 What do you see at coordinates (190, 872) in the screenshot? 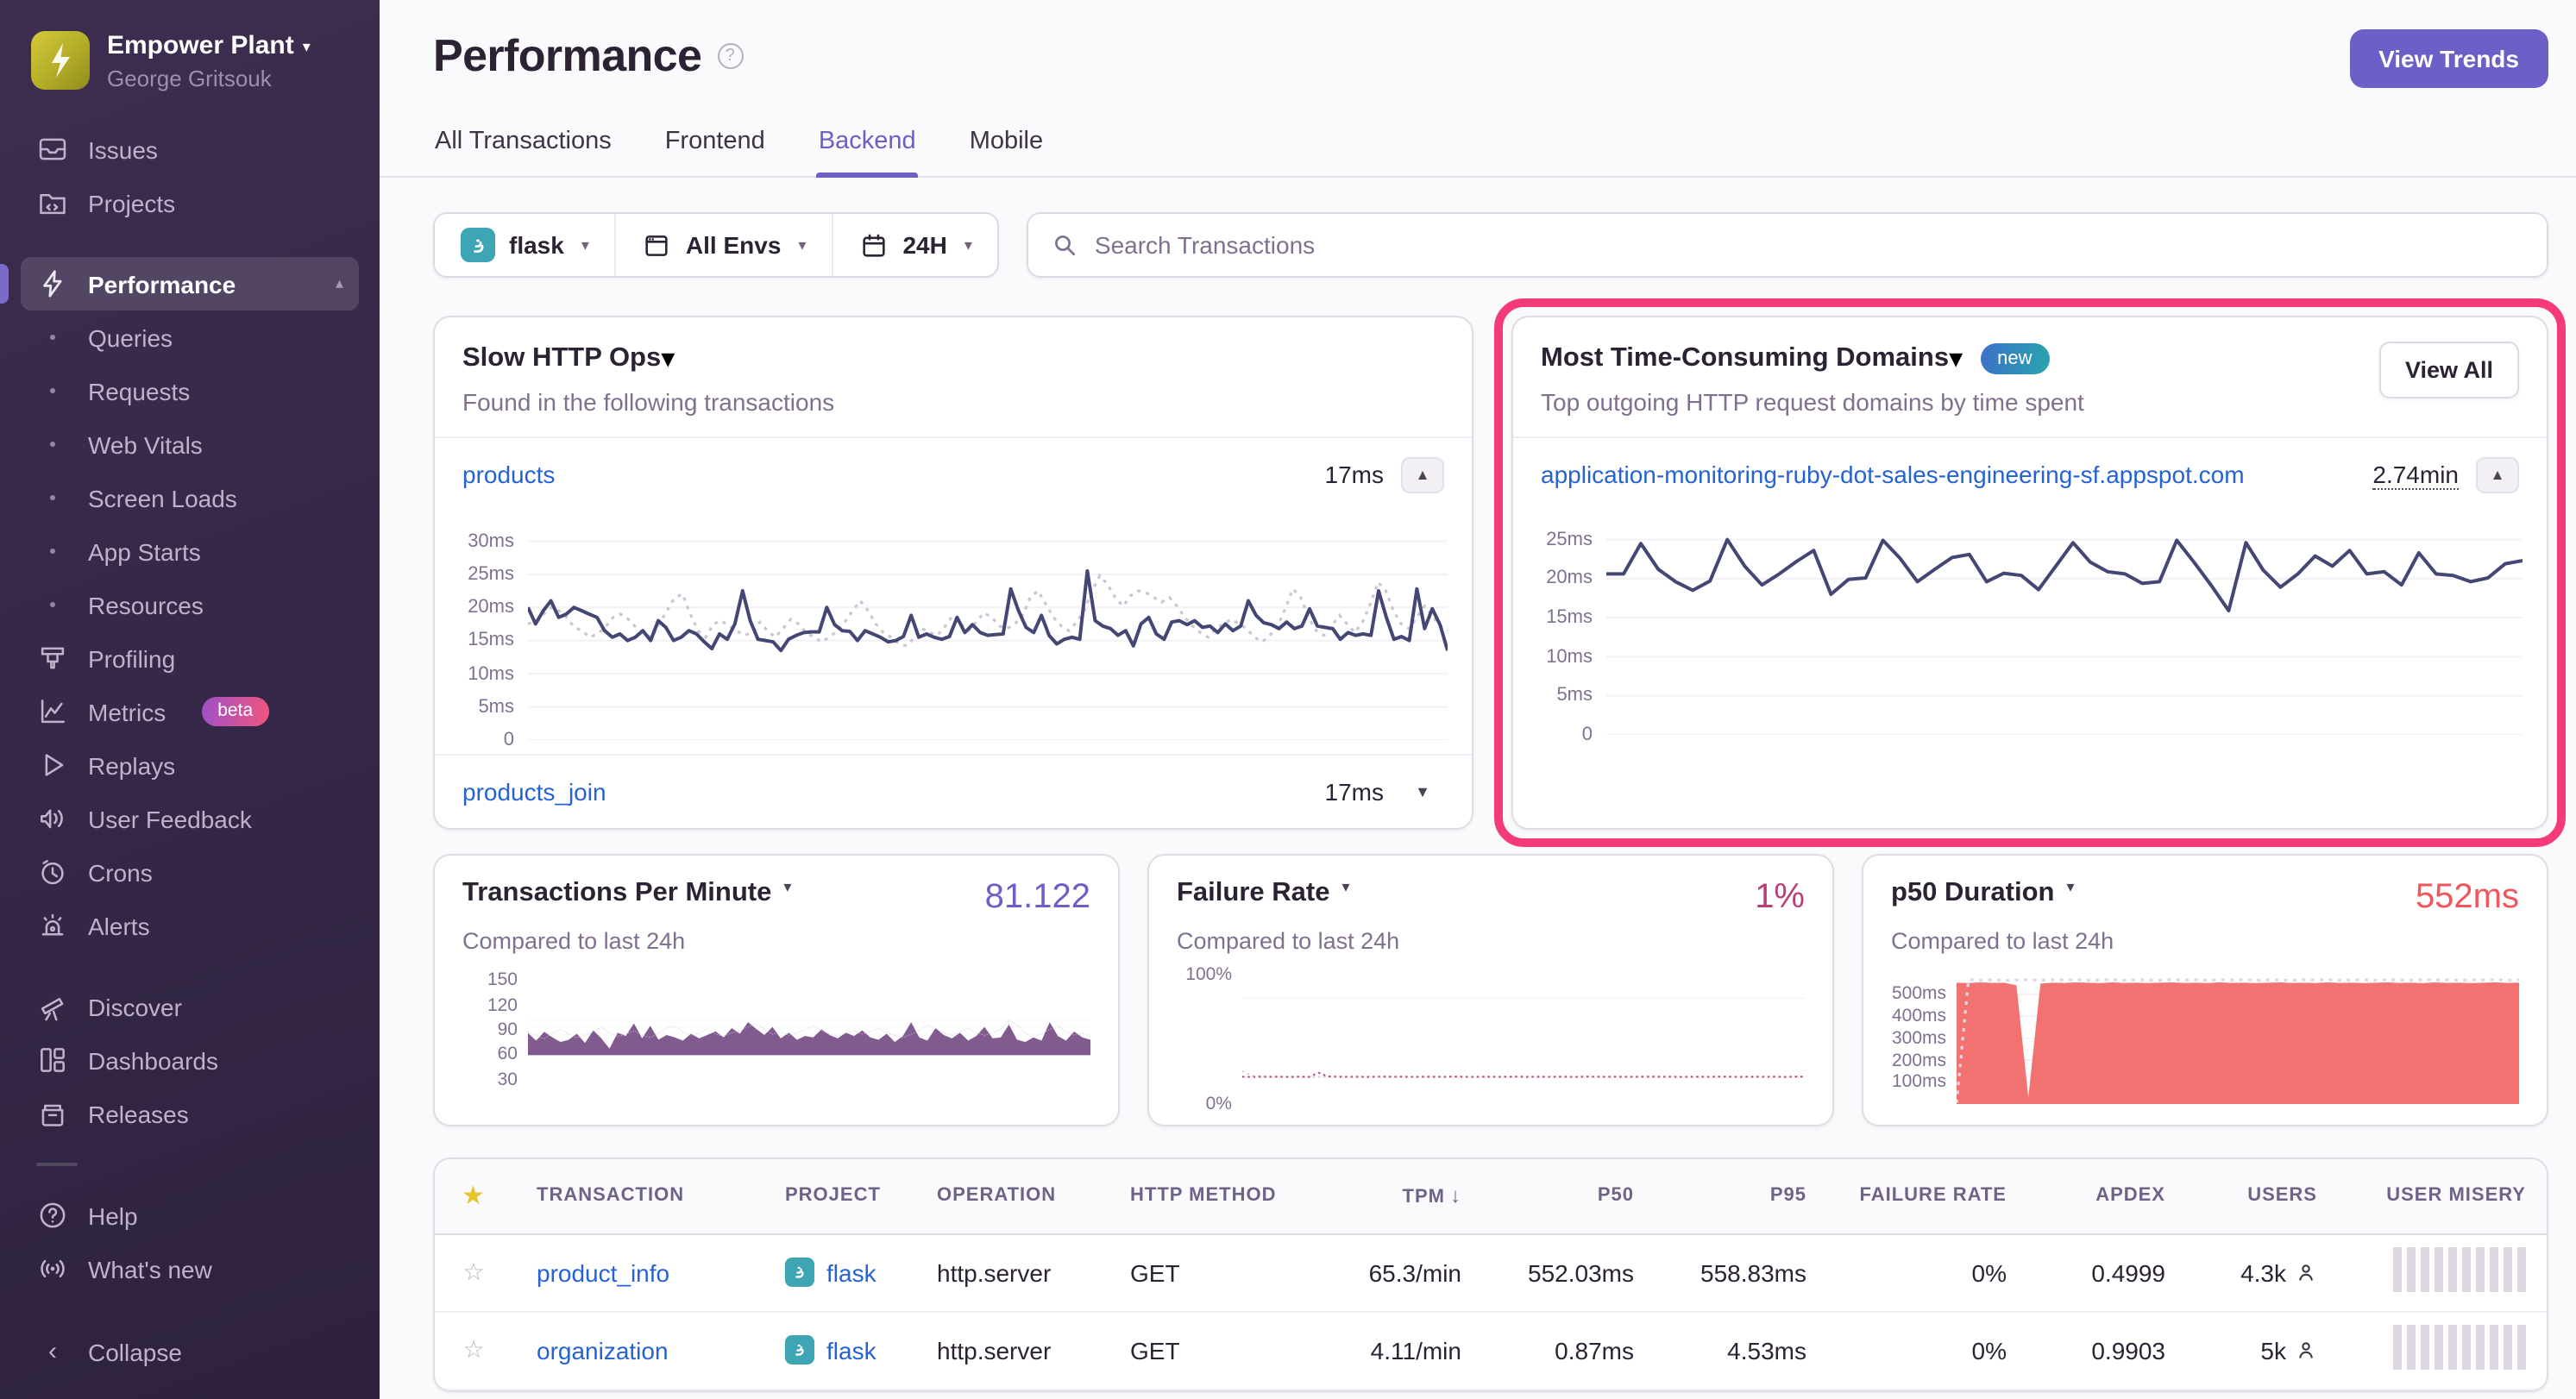
I see `sidebar-item-crons: Crons` at bounding box center [190, 872].